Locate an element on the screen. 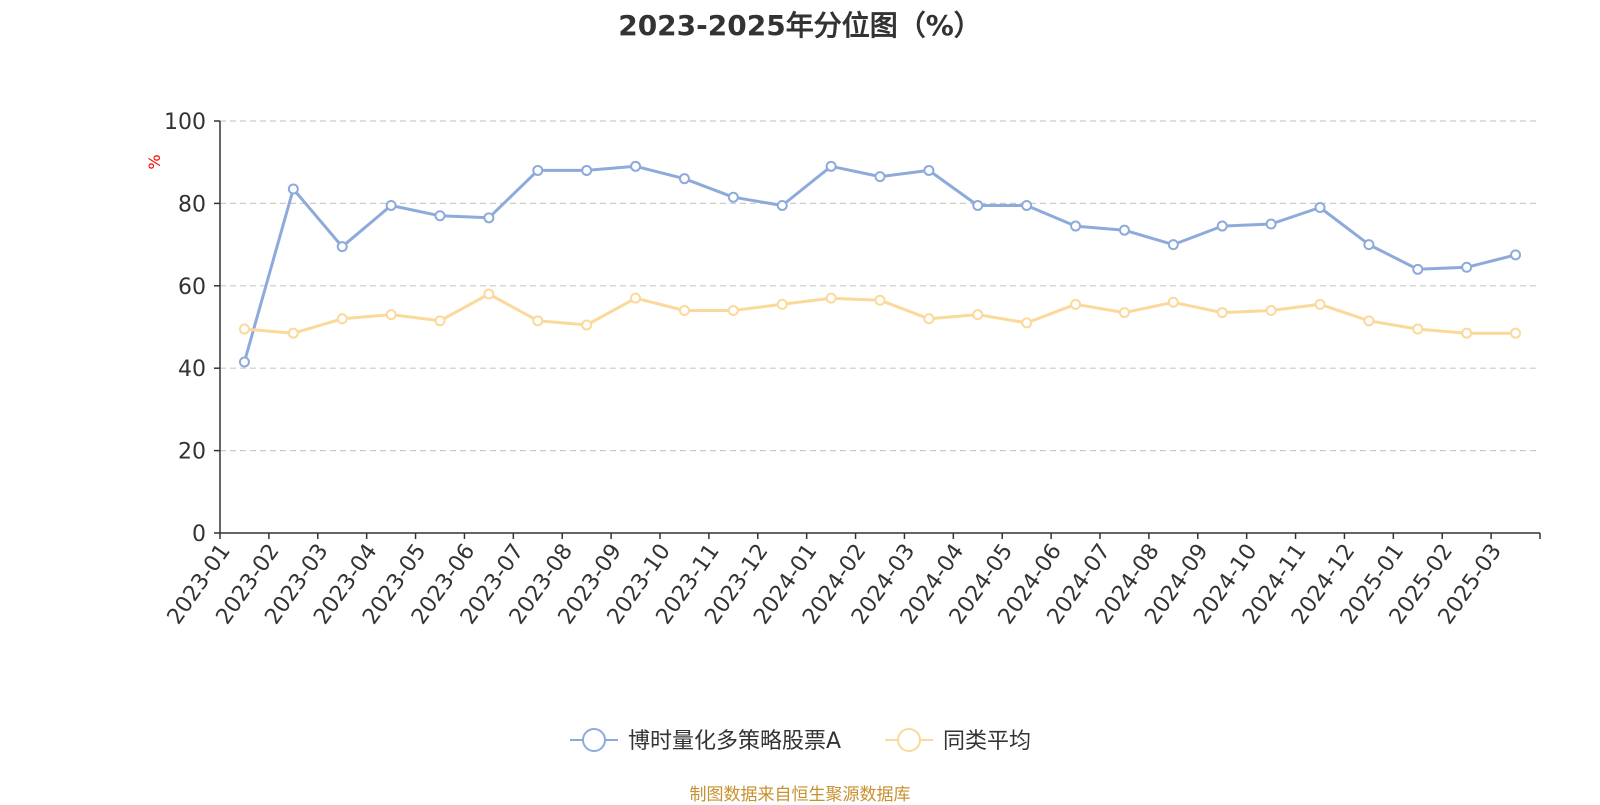 The image size is (1600, 805). legend-label: 博时量化多策略股票A is located at coordinates (734, 741).